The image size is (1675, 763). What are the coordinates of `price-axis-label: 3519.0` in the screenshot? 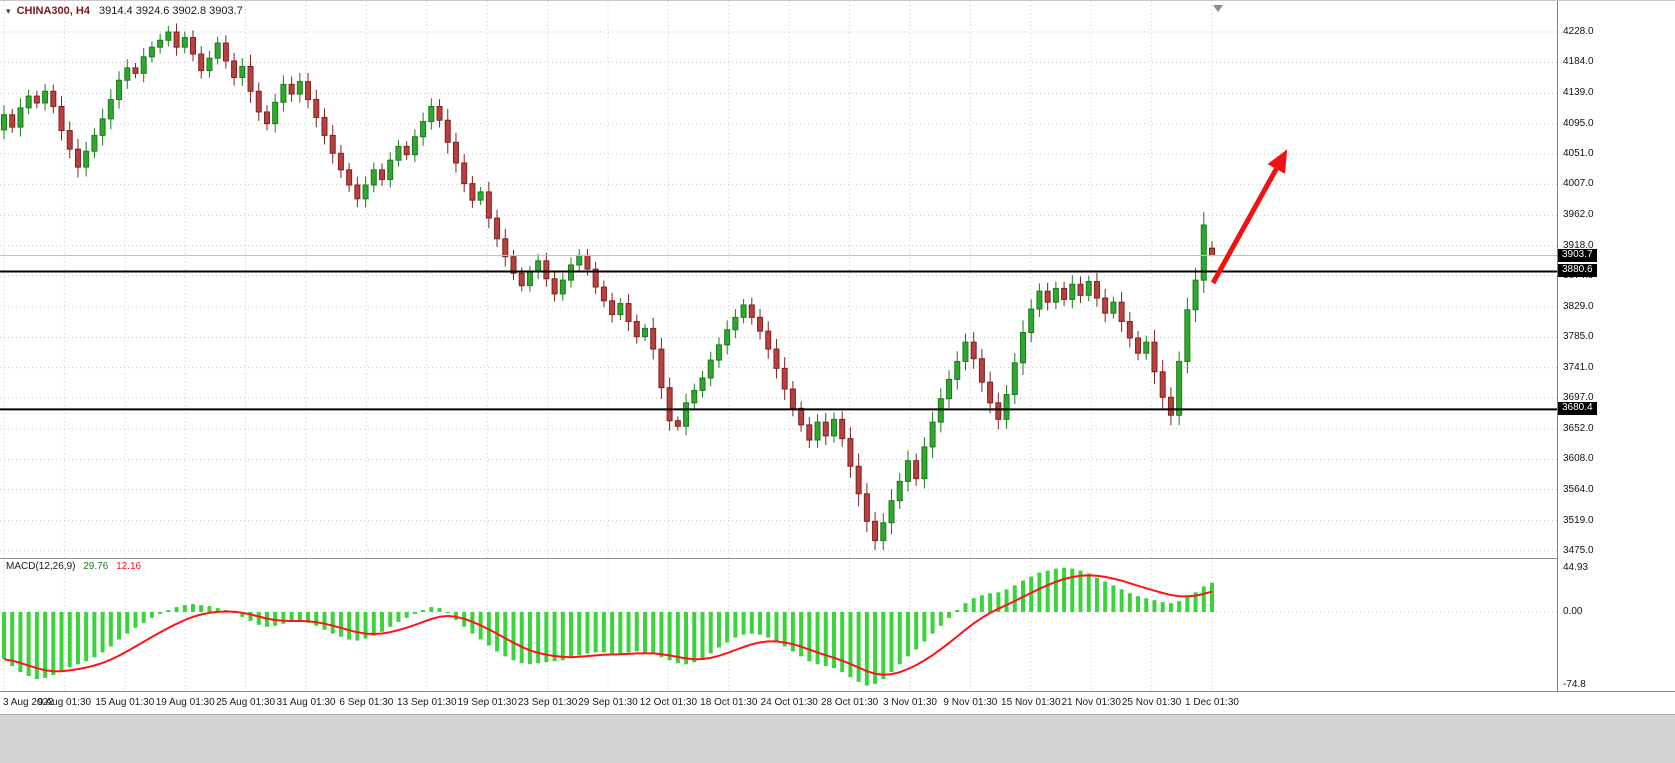 It's located at (1578, 520).